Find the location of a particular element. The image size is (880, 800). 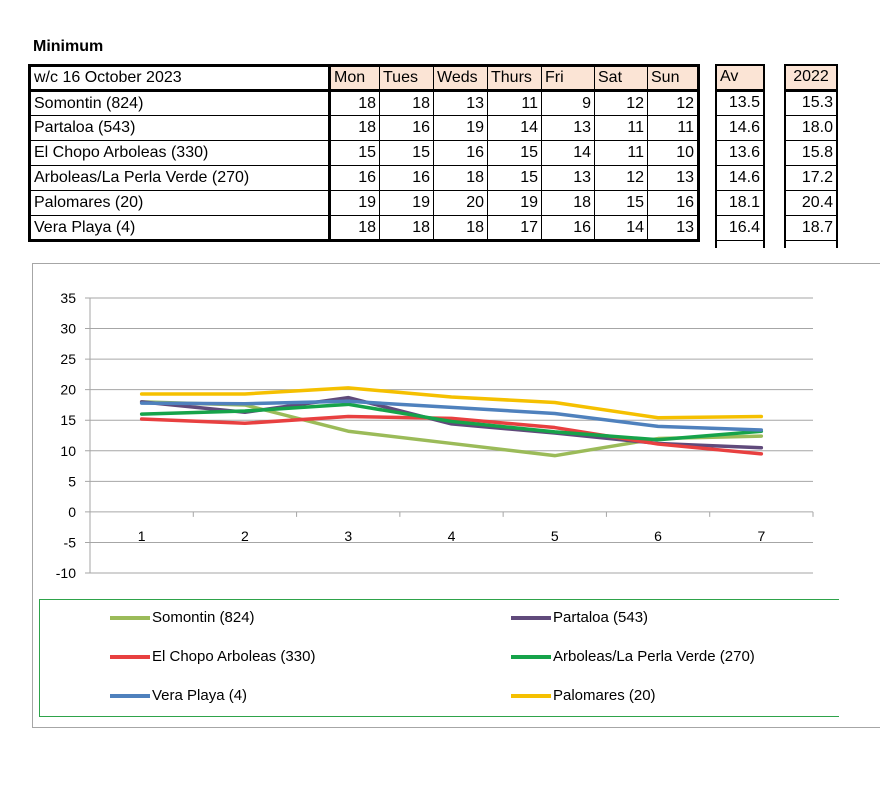

station-name: Vera Playa (4) is located at coordinates (180, 228).